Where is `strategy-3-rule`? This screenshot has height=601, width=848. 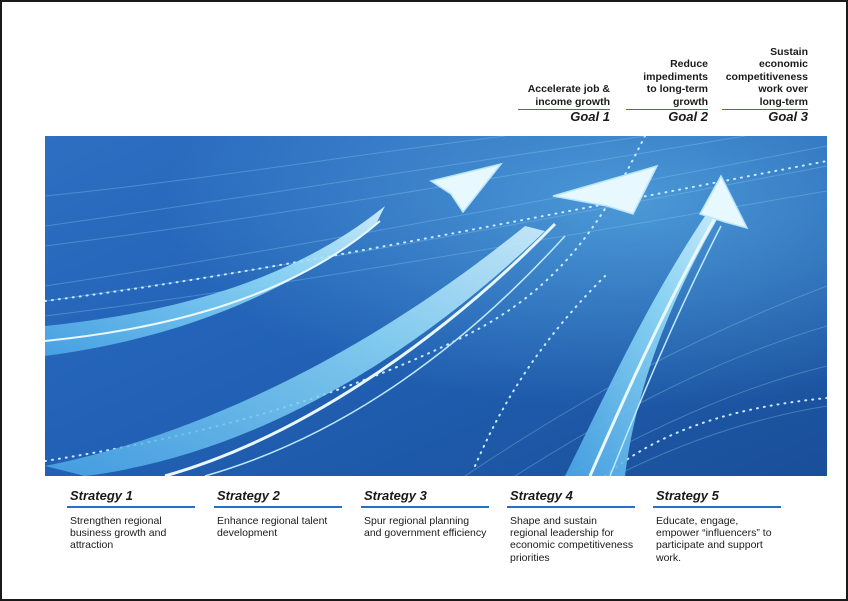 strategy-3-rule is located at coordinates (425, 507).